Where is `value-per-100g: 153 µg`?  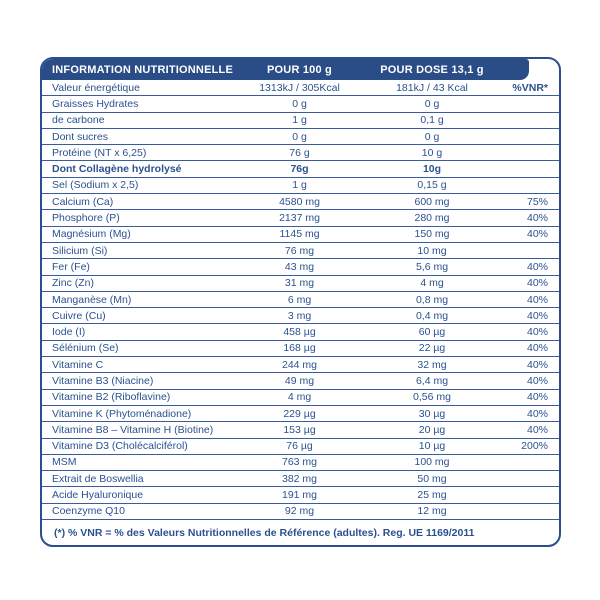
value-per-100g: 153 µg is located at coordinates (299, 429).